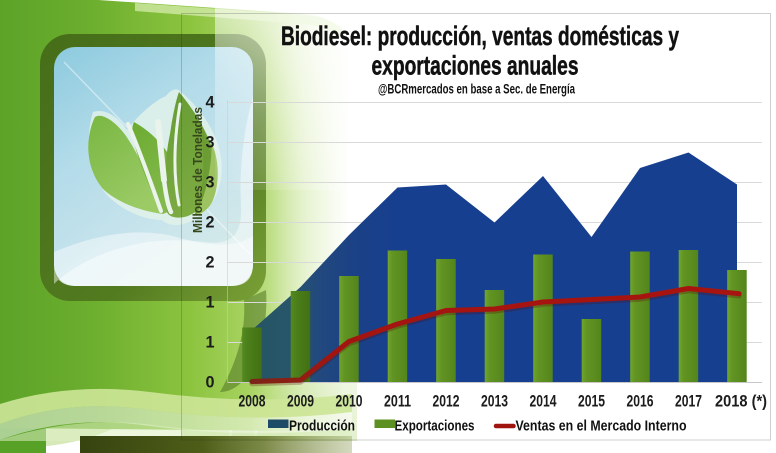 The height and width of the screenshot is (453, 776). What do you see at coordinates (300, 402) in the screenshot?
I see `svg-text: 2009` at bounding box center [300, 402].